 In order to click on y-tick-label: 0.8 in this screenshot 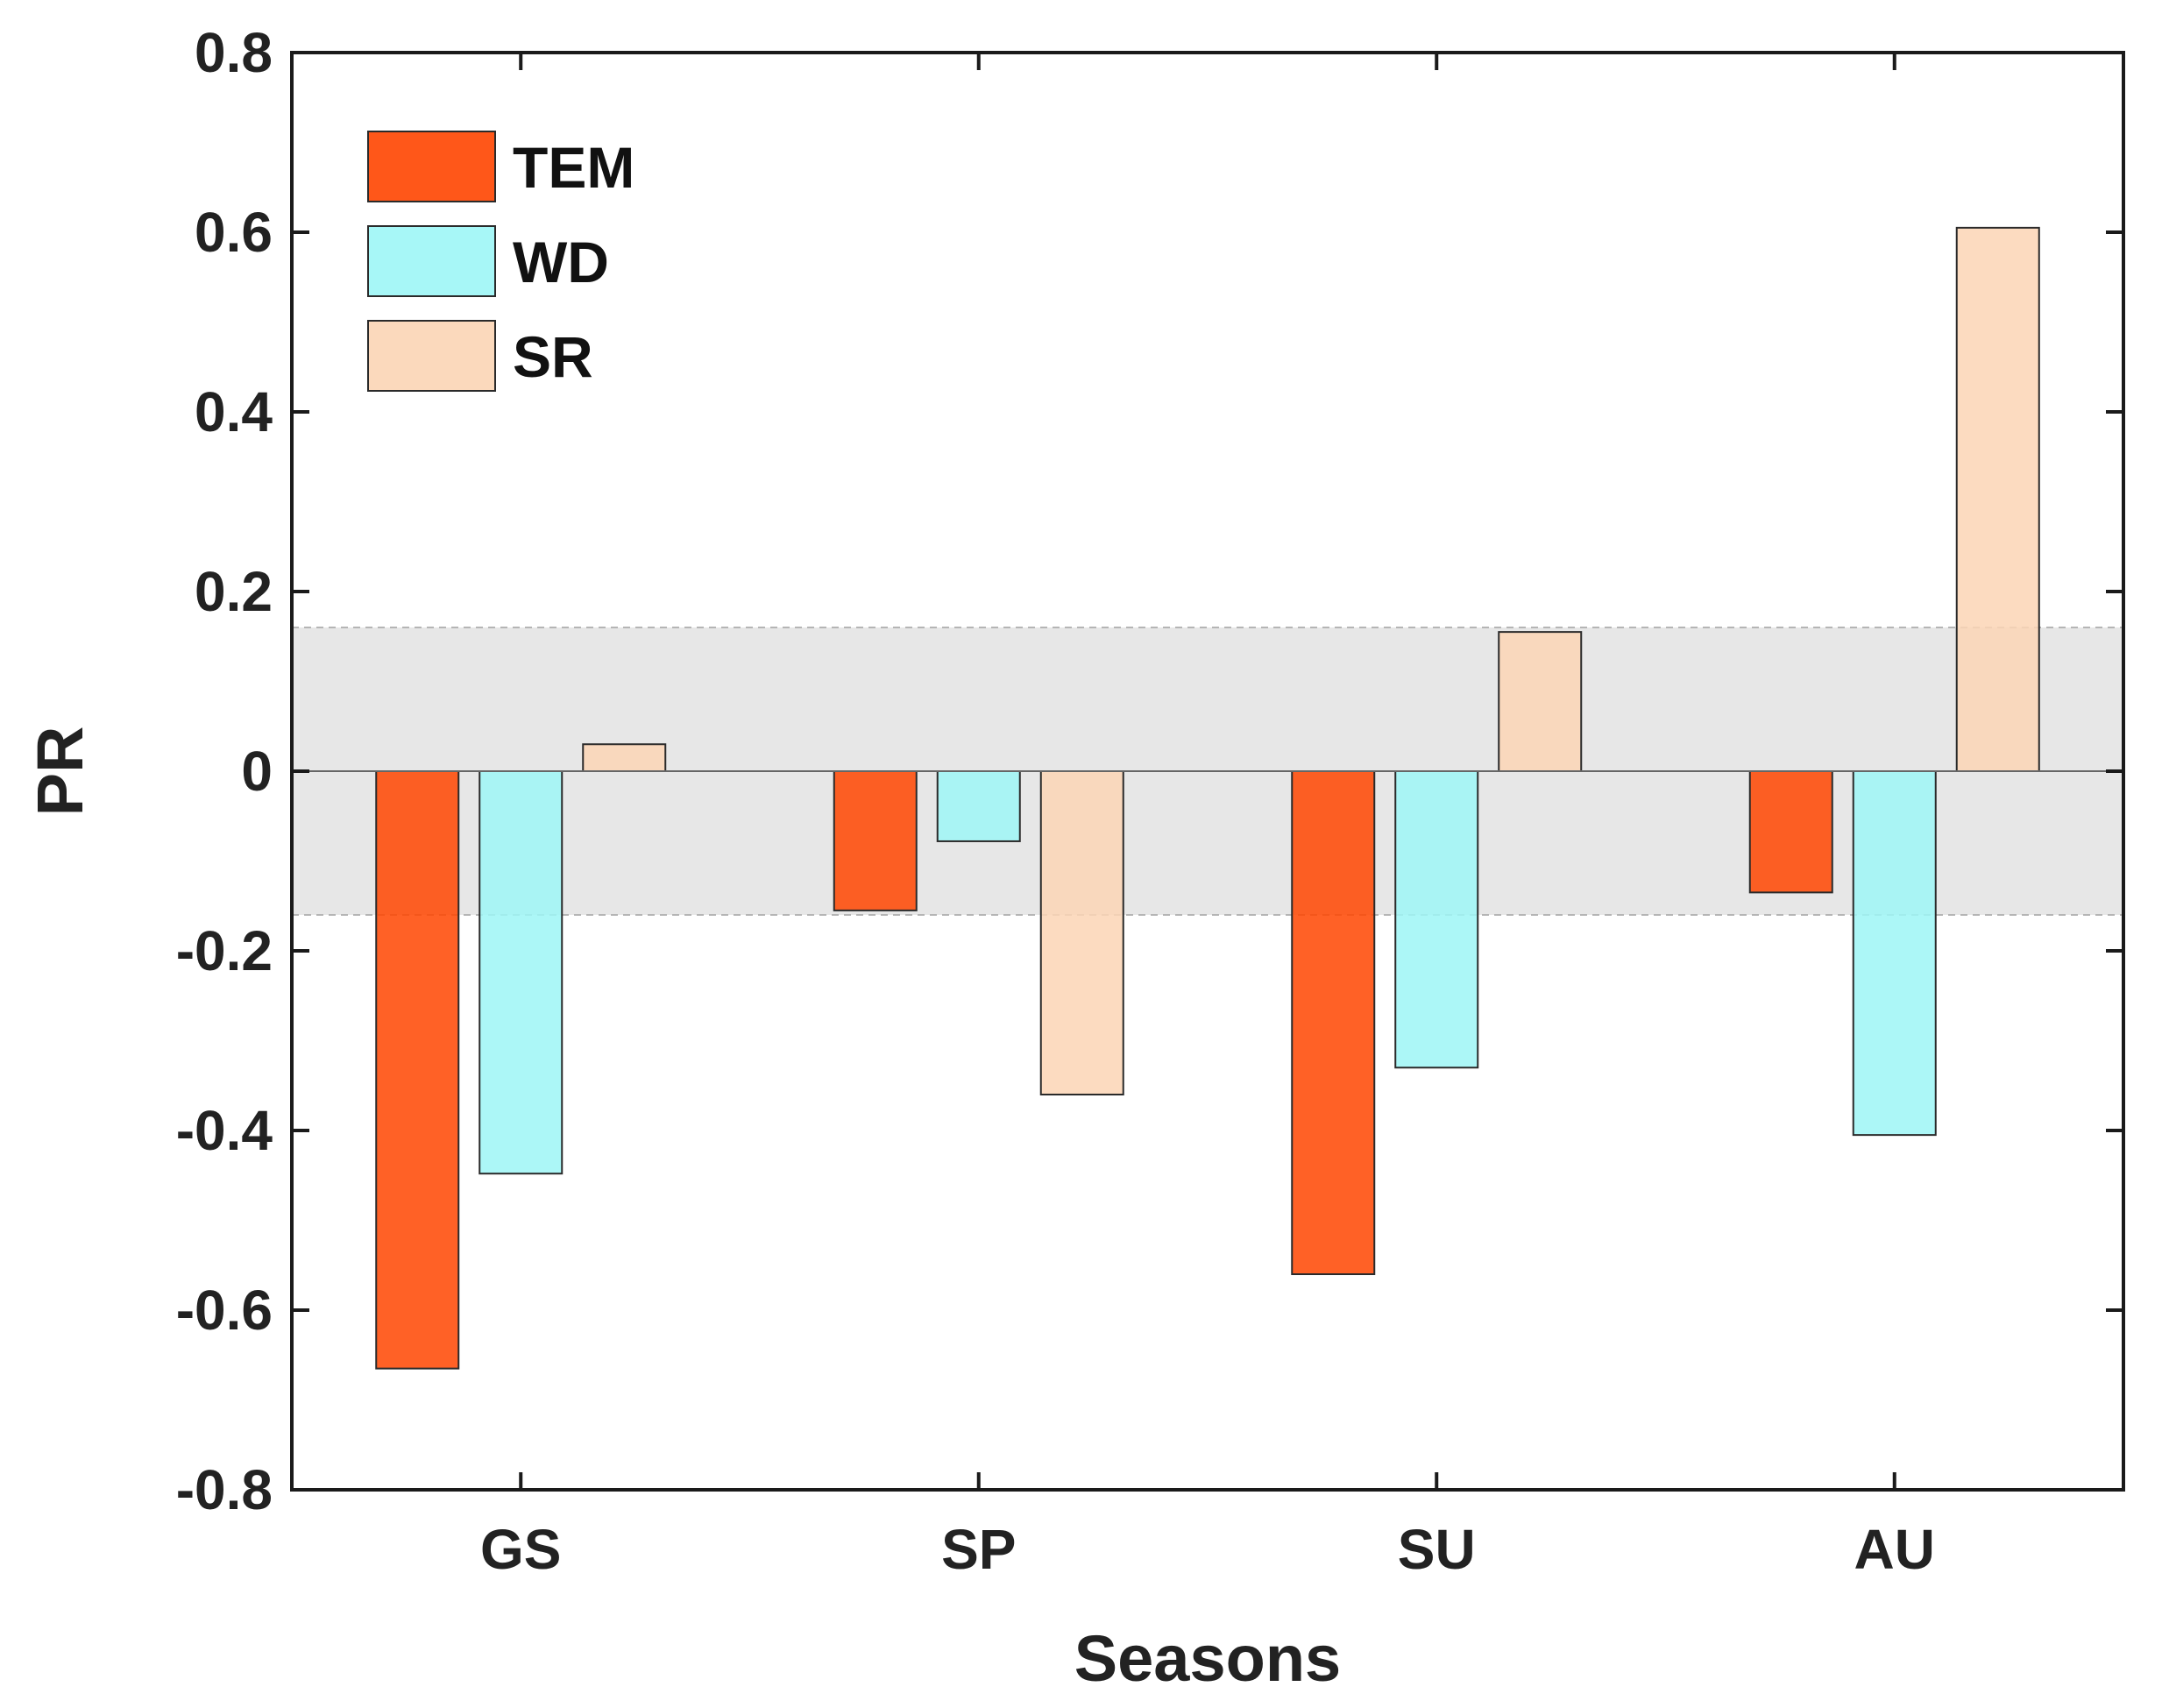, I will do `click(234, 52)`.